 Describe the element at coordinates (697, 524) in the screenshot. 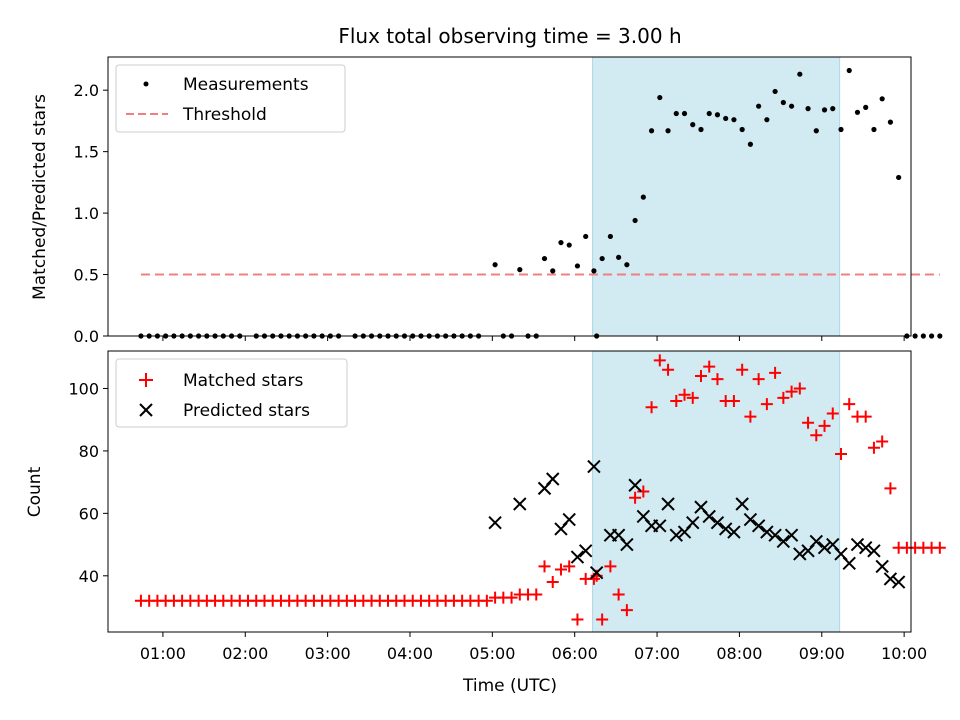

I see `bottom-series-predicted-stars` at that location.